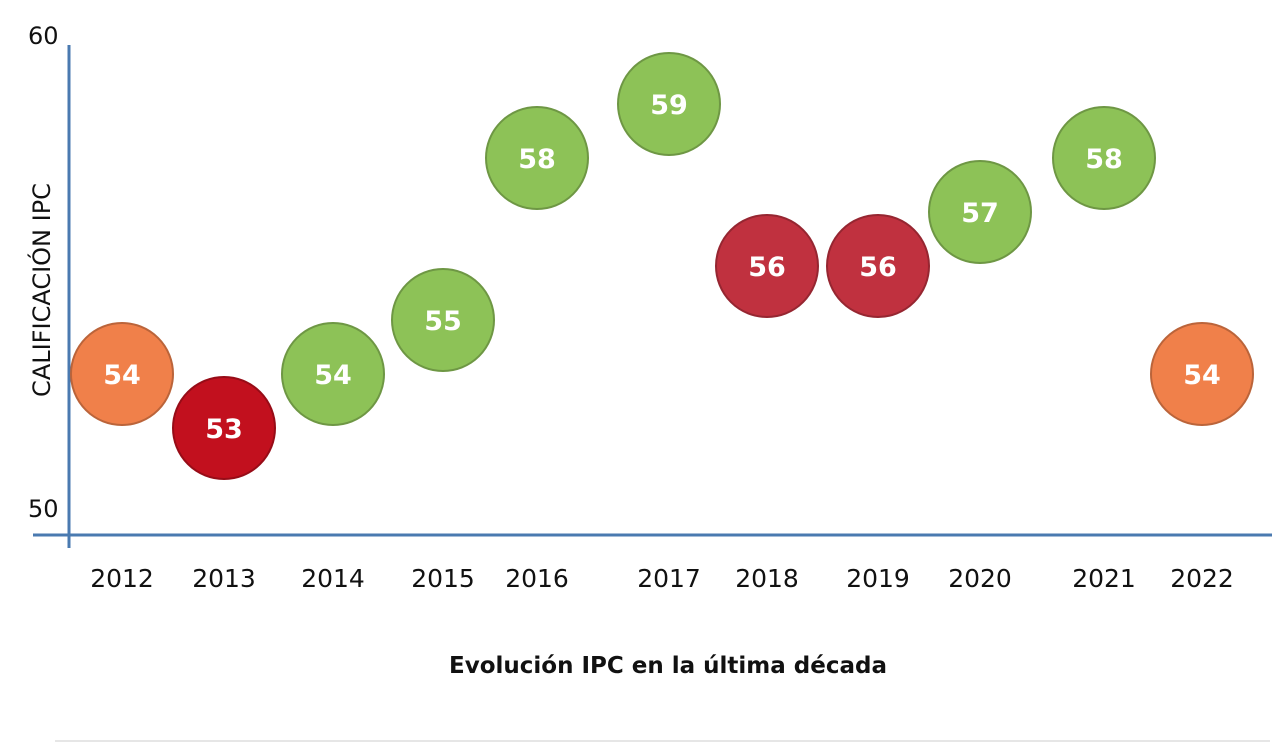  I want to click on data-label-2020: 57, so click(980, 213).